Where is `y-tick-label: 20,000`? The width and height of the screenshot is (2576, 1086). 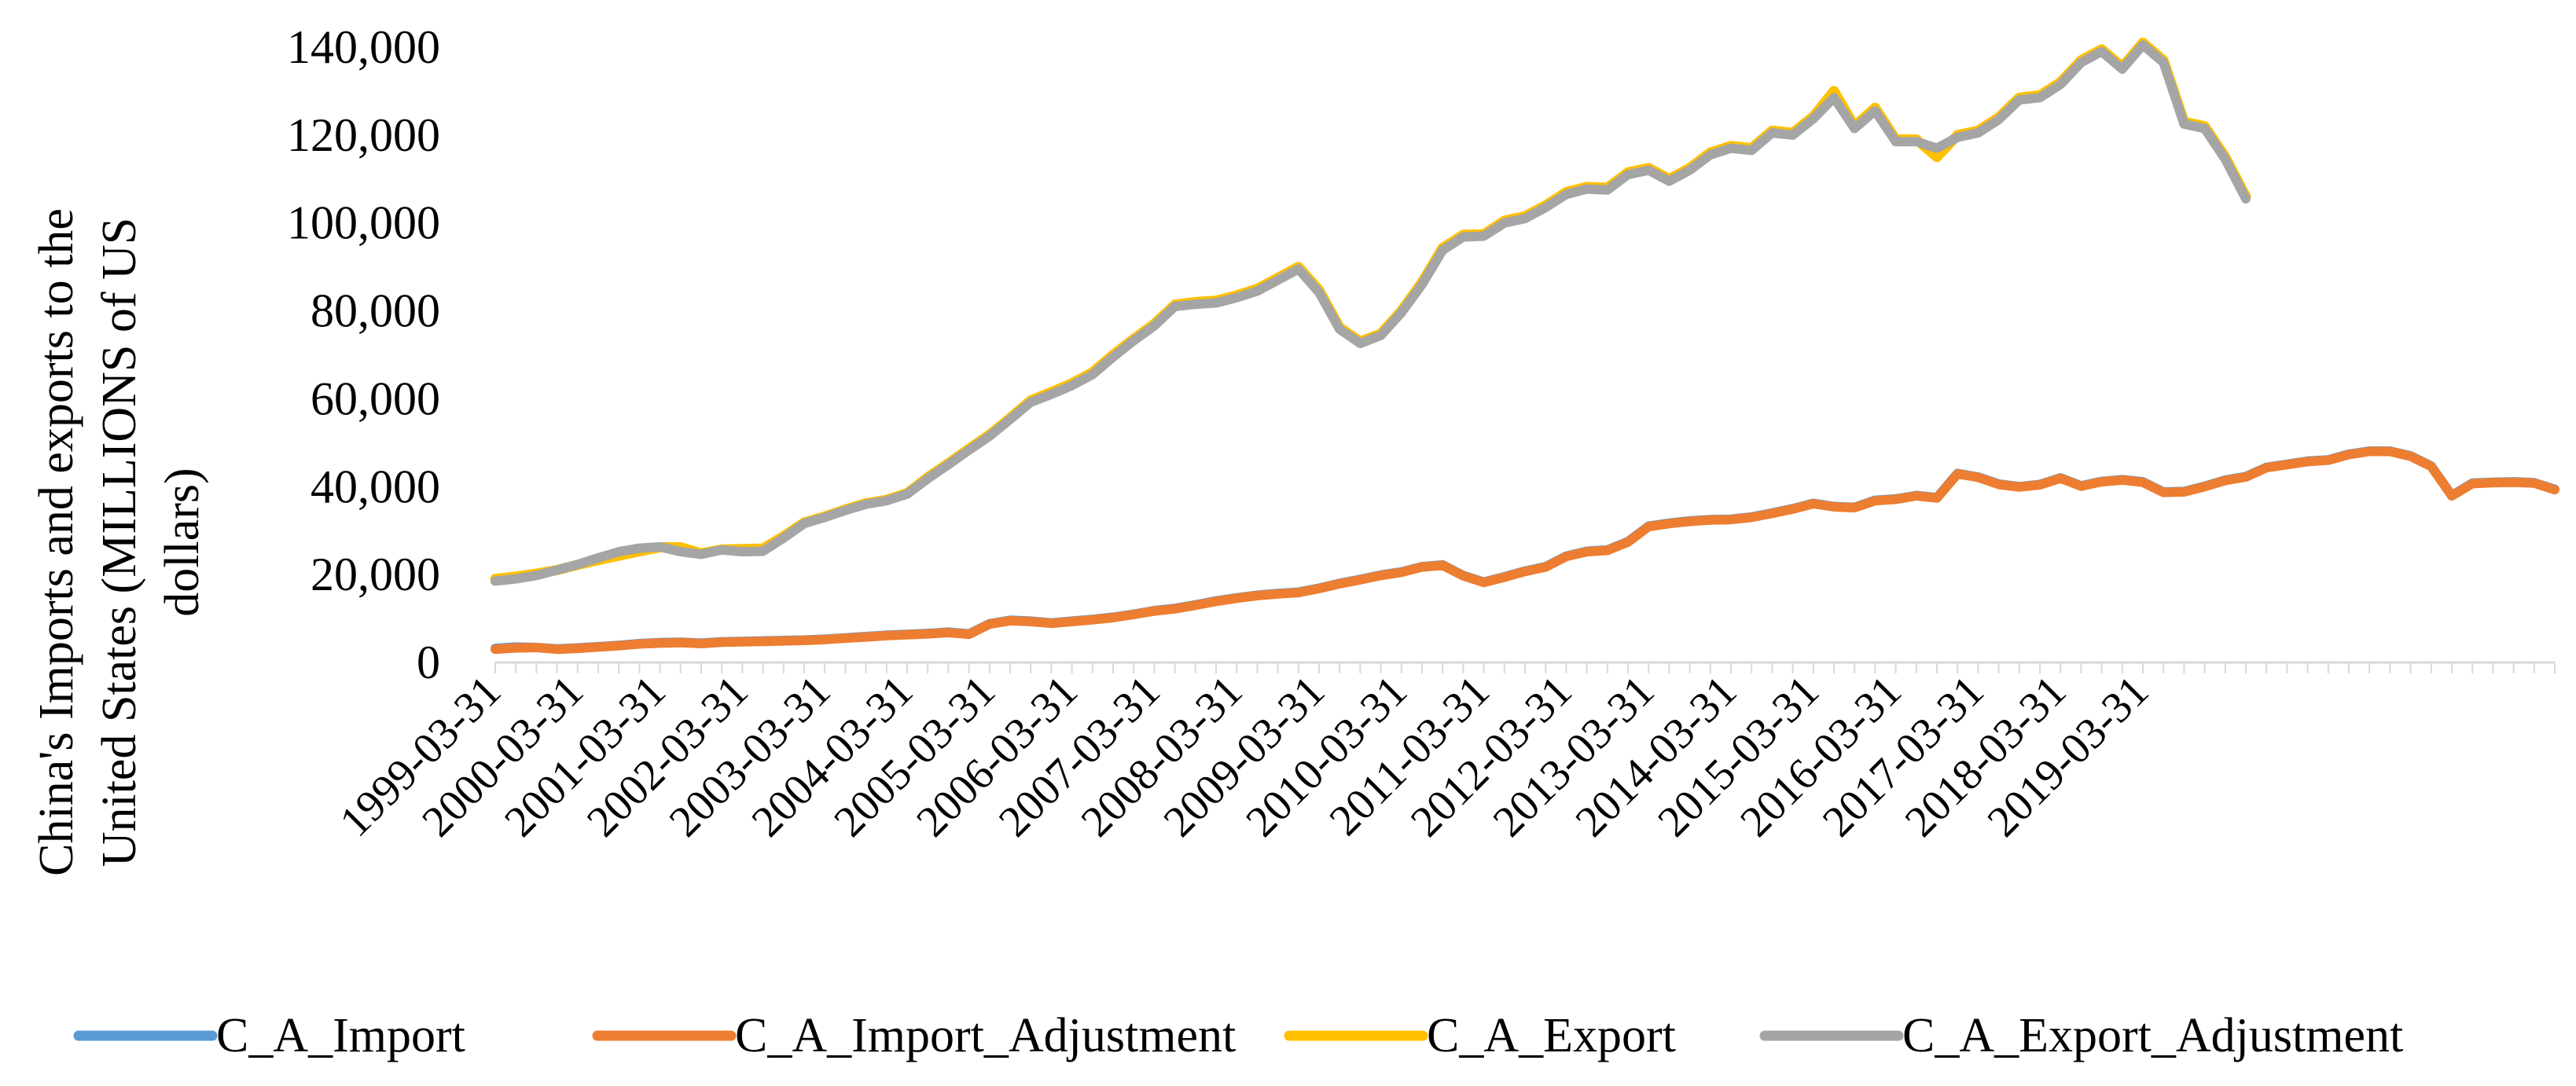 y-tick-label: 20,000 is located at coordinates (375, 574).